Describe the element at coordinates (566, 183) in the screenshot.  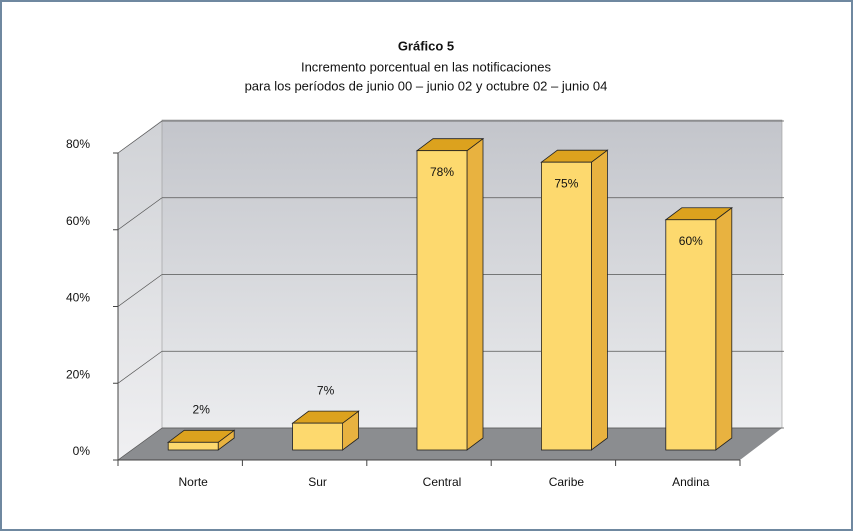
I see `data-label: 75%` at that location.